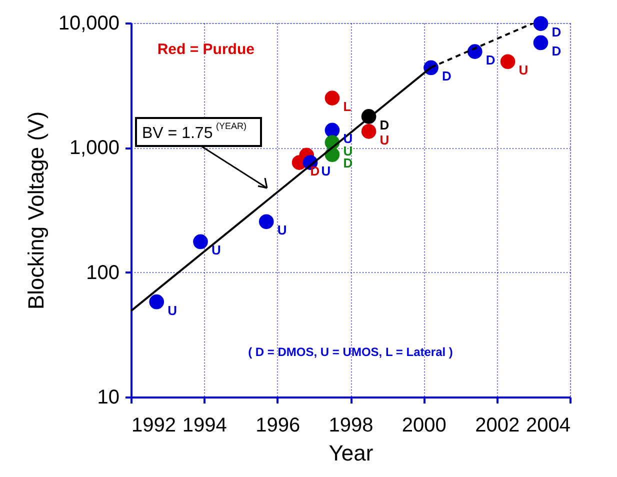 The width and height of the screenshot is (617, 477). I want to click on x-tick-label: 2000, so click(424, 425).